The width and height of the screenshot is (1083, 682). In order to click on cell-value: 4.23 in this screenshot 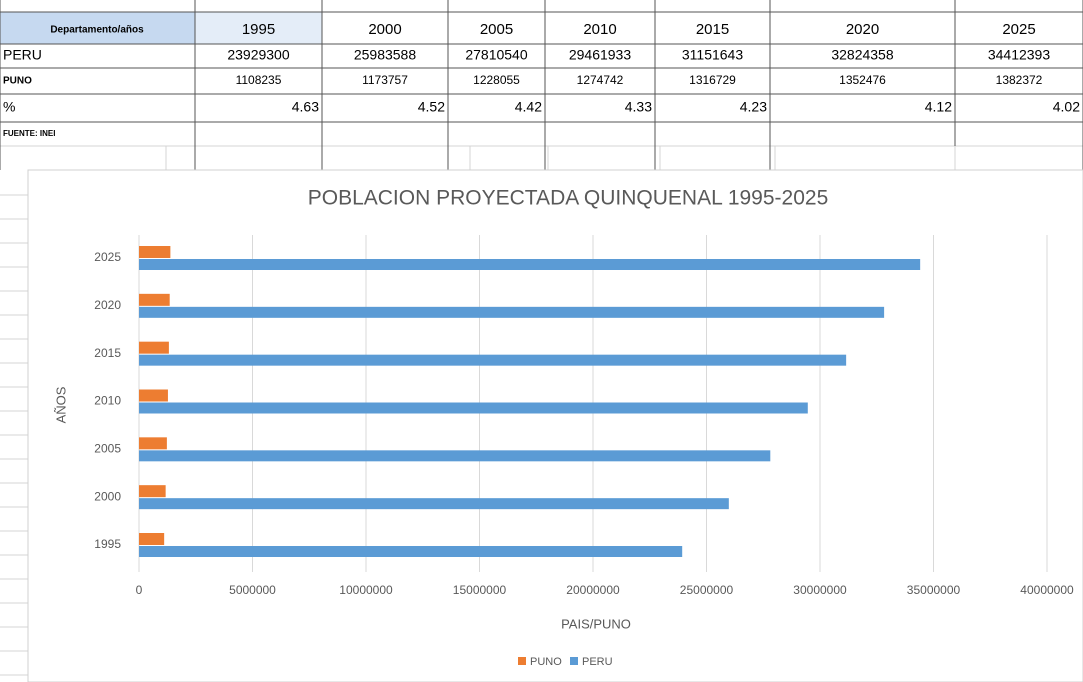, I will do `click(753, 107)`.